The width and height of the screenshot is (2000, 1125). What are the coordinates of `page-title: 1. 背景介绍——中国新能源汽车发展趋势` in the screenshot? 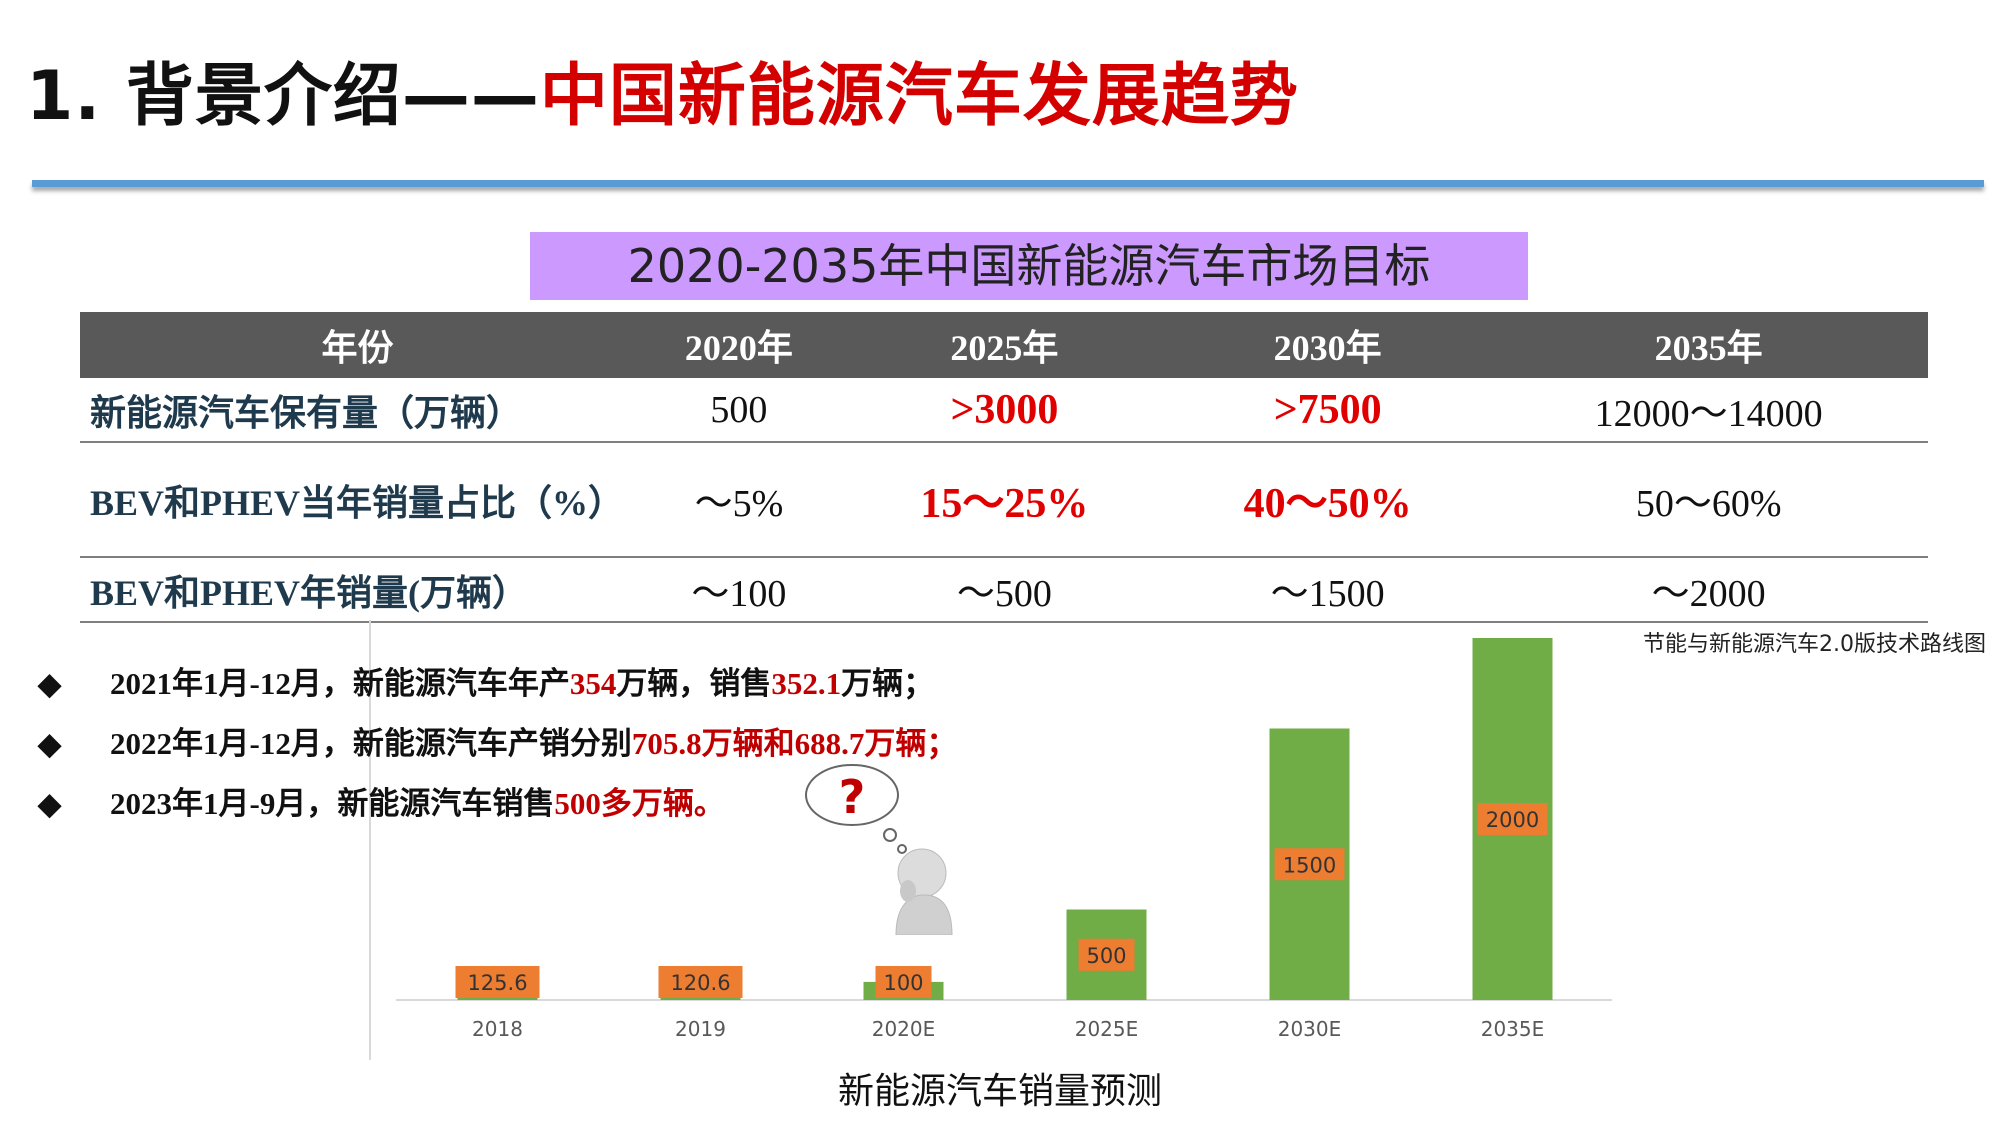 It's located at (662, 89).